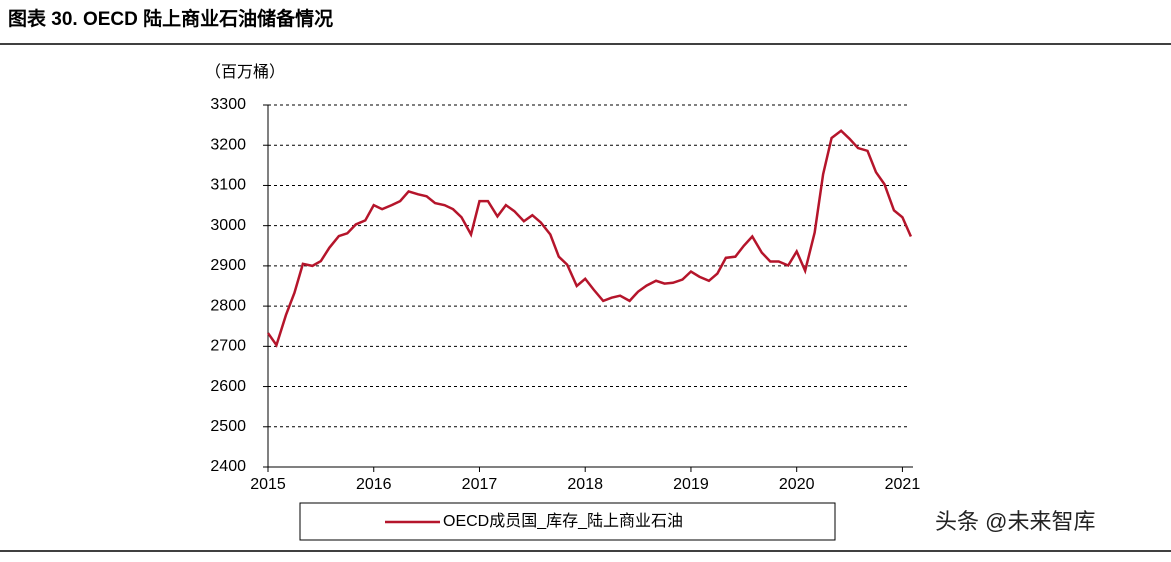 The image size is (1171, 562). Describe the element at coordinates (228, 386) in the screenshot. I see `y-tick-label: 2600` at that location.